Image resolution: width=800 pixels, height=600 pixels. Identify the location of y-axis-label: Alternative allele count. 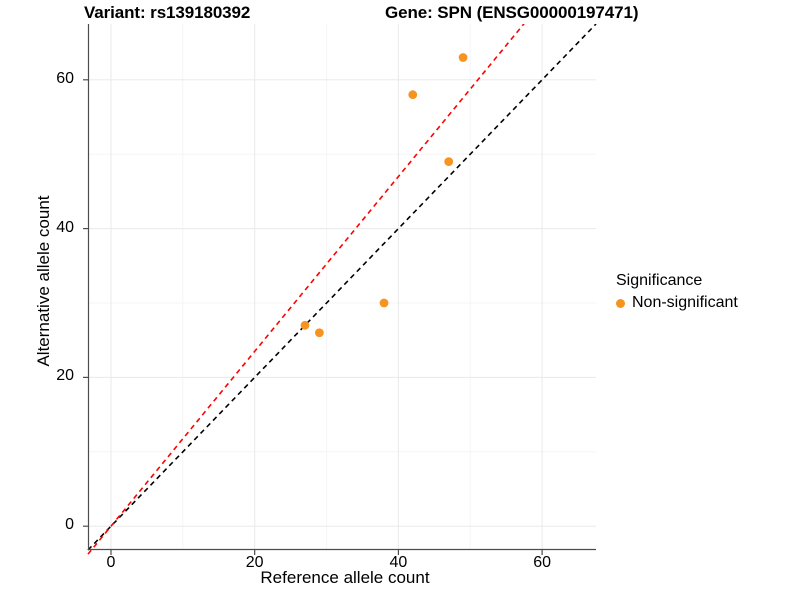
(43, 281).